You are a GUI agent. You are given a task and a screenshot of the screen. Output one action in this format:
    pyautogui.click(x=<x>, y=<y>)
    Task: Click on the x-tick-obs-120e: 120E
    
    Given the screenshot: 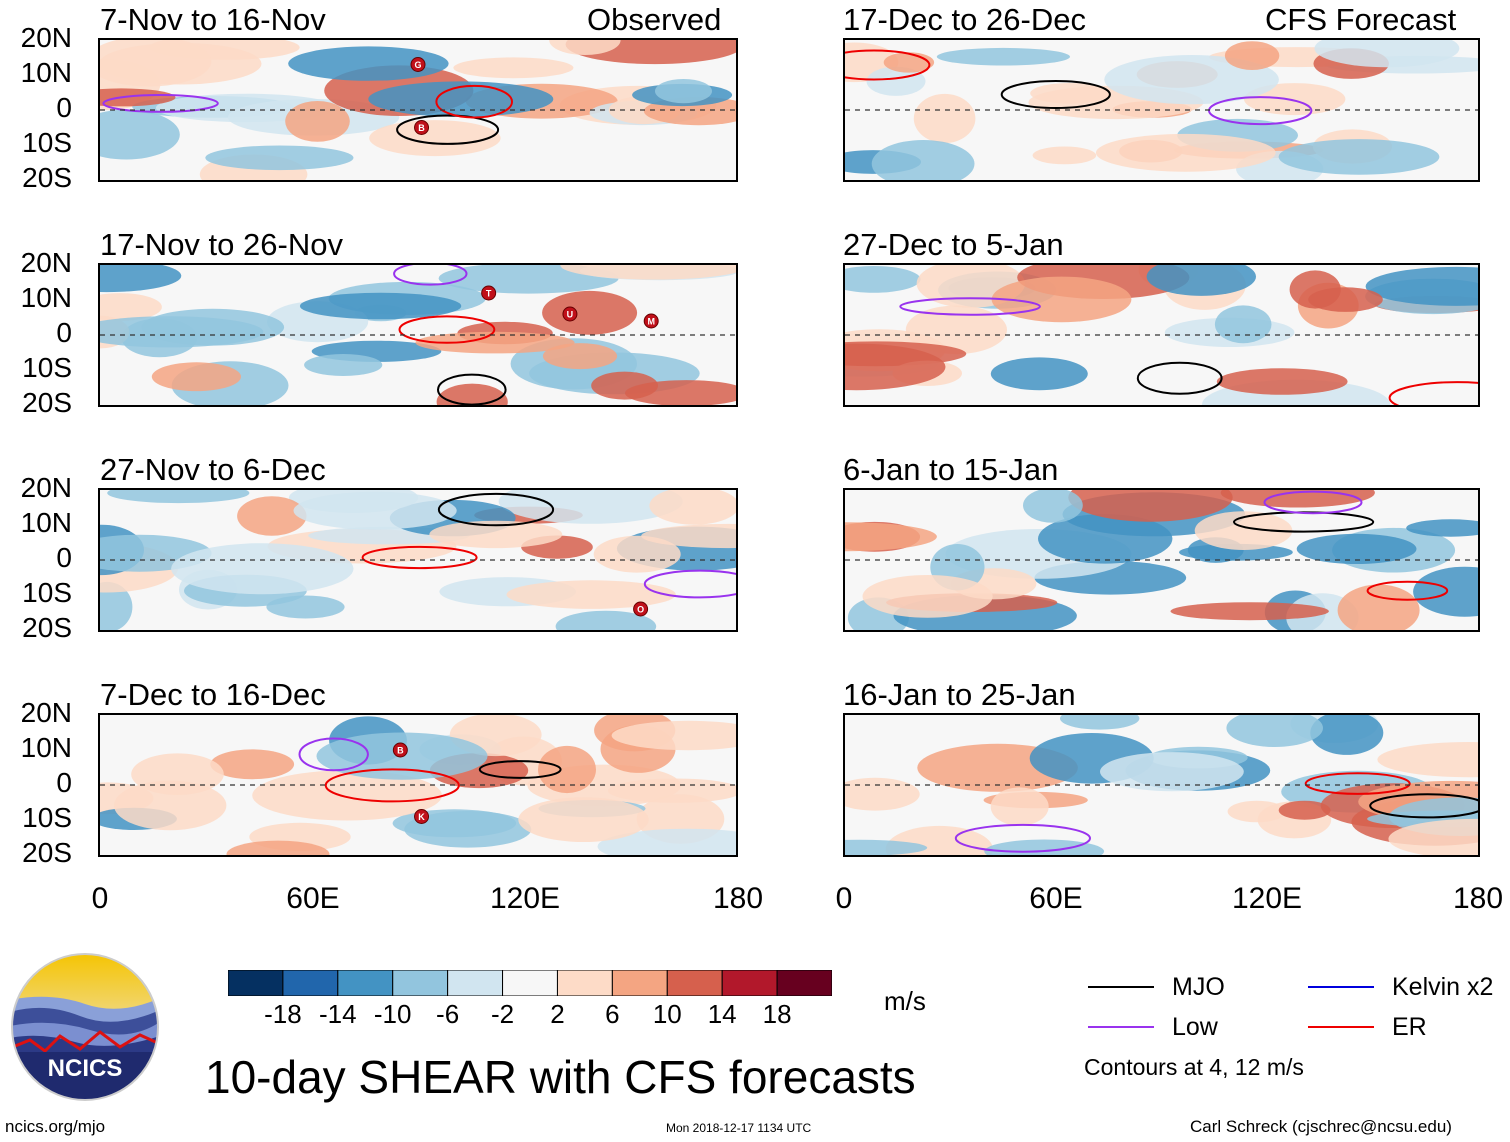 What is the action you would take?
    pyautogui.click(x=525, y=898)
    